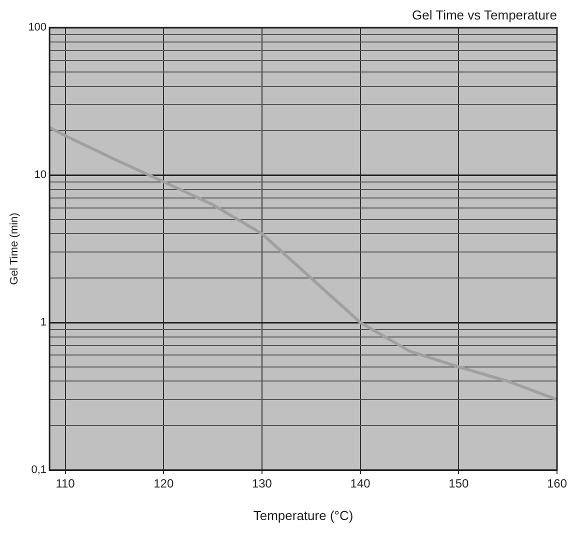 The image size is (571, 538). Describe the element at coordinates (557, 483) in the screenshot. I see `x-tick-label: 160` at that location.